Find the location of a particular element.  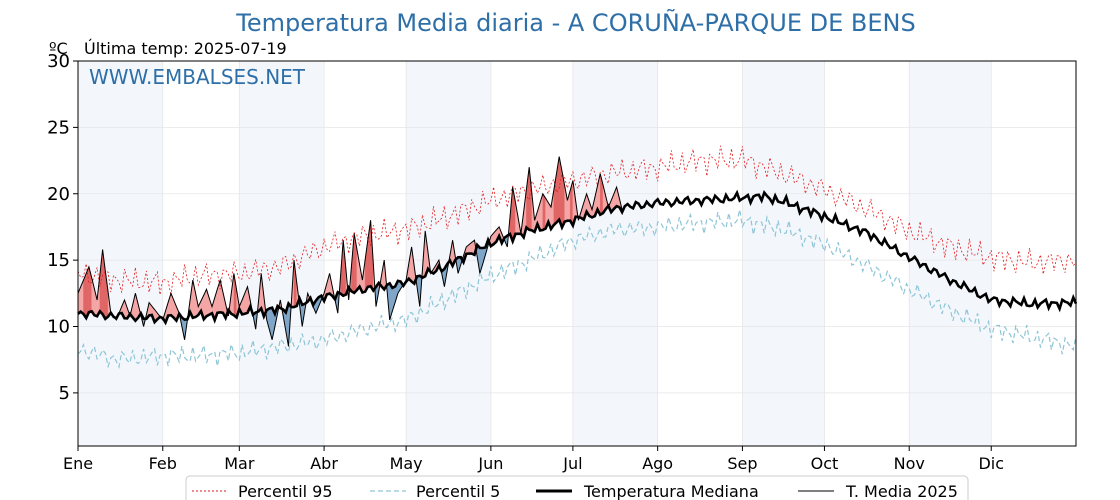

month-band-ene is located at coordinates (120, 253).